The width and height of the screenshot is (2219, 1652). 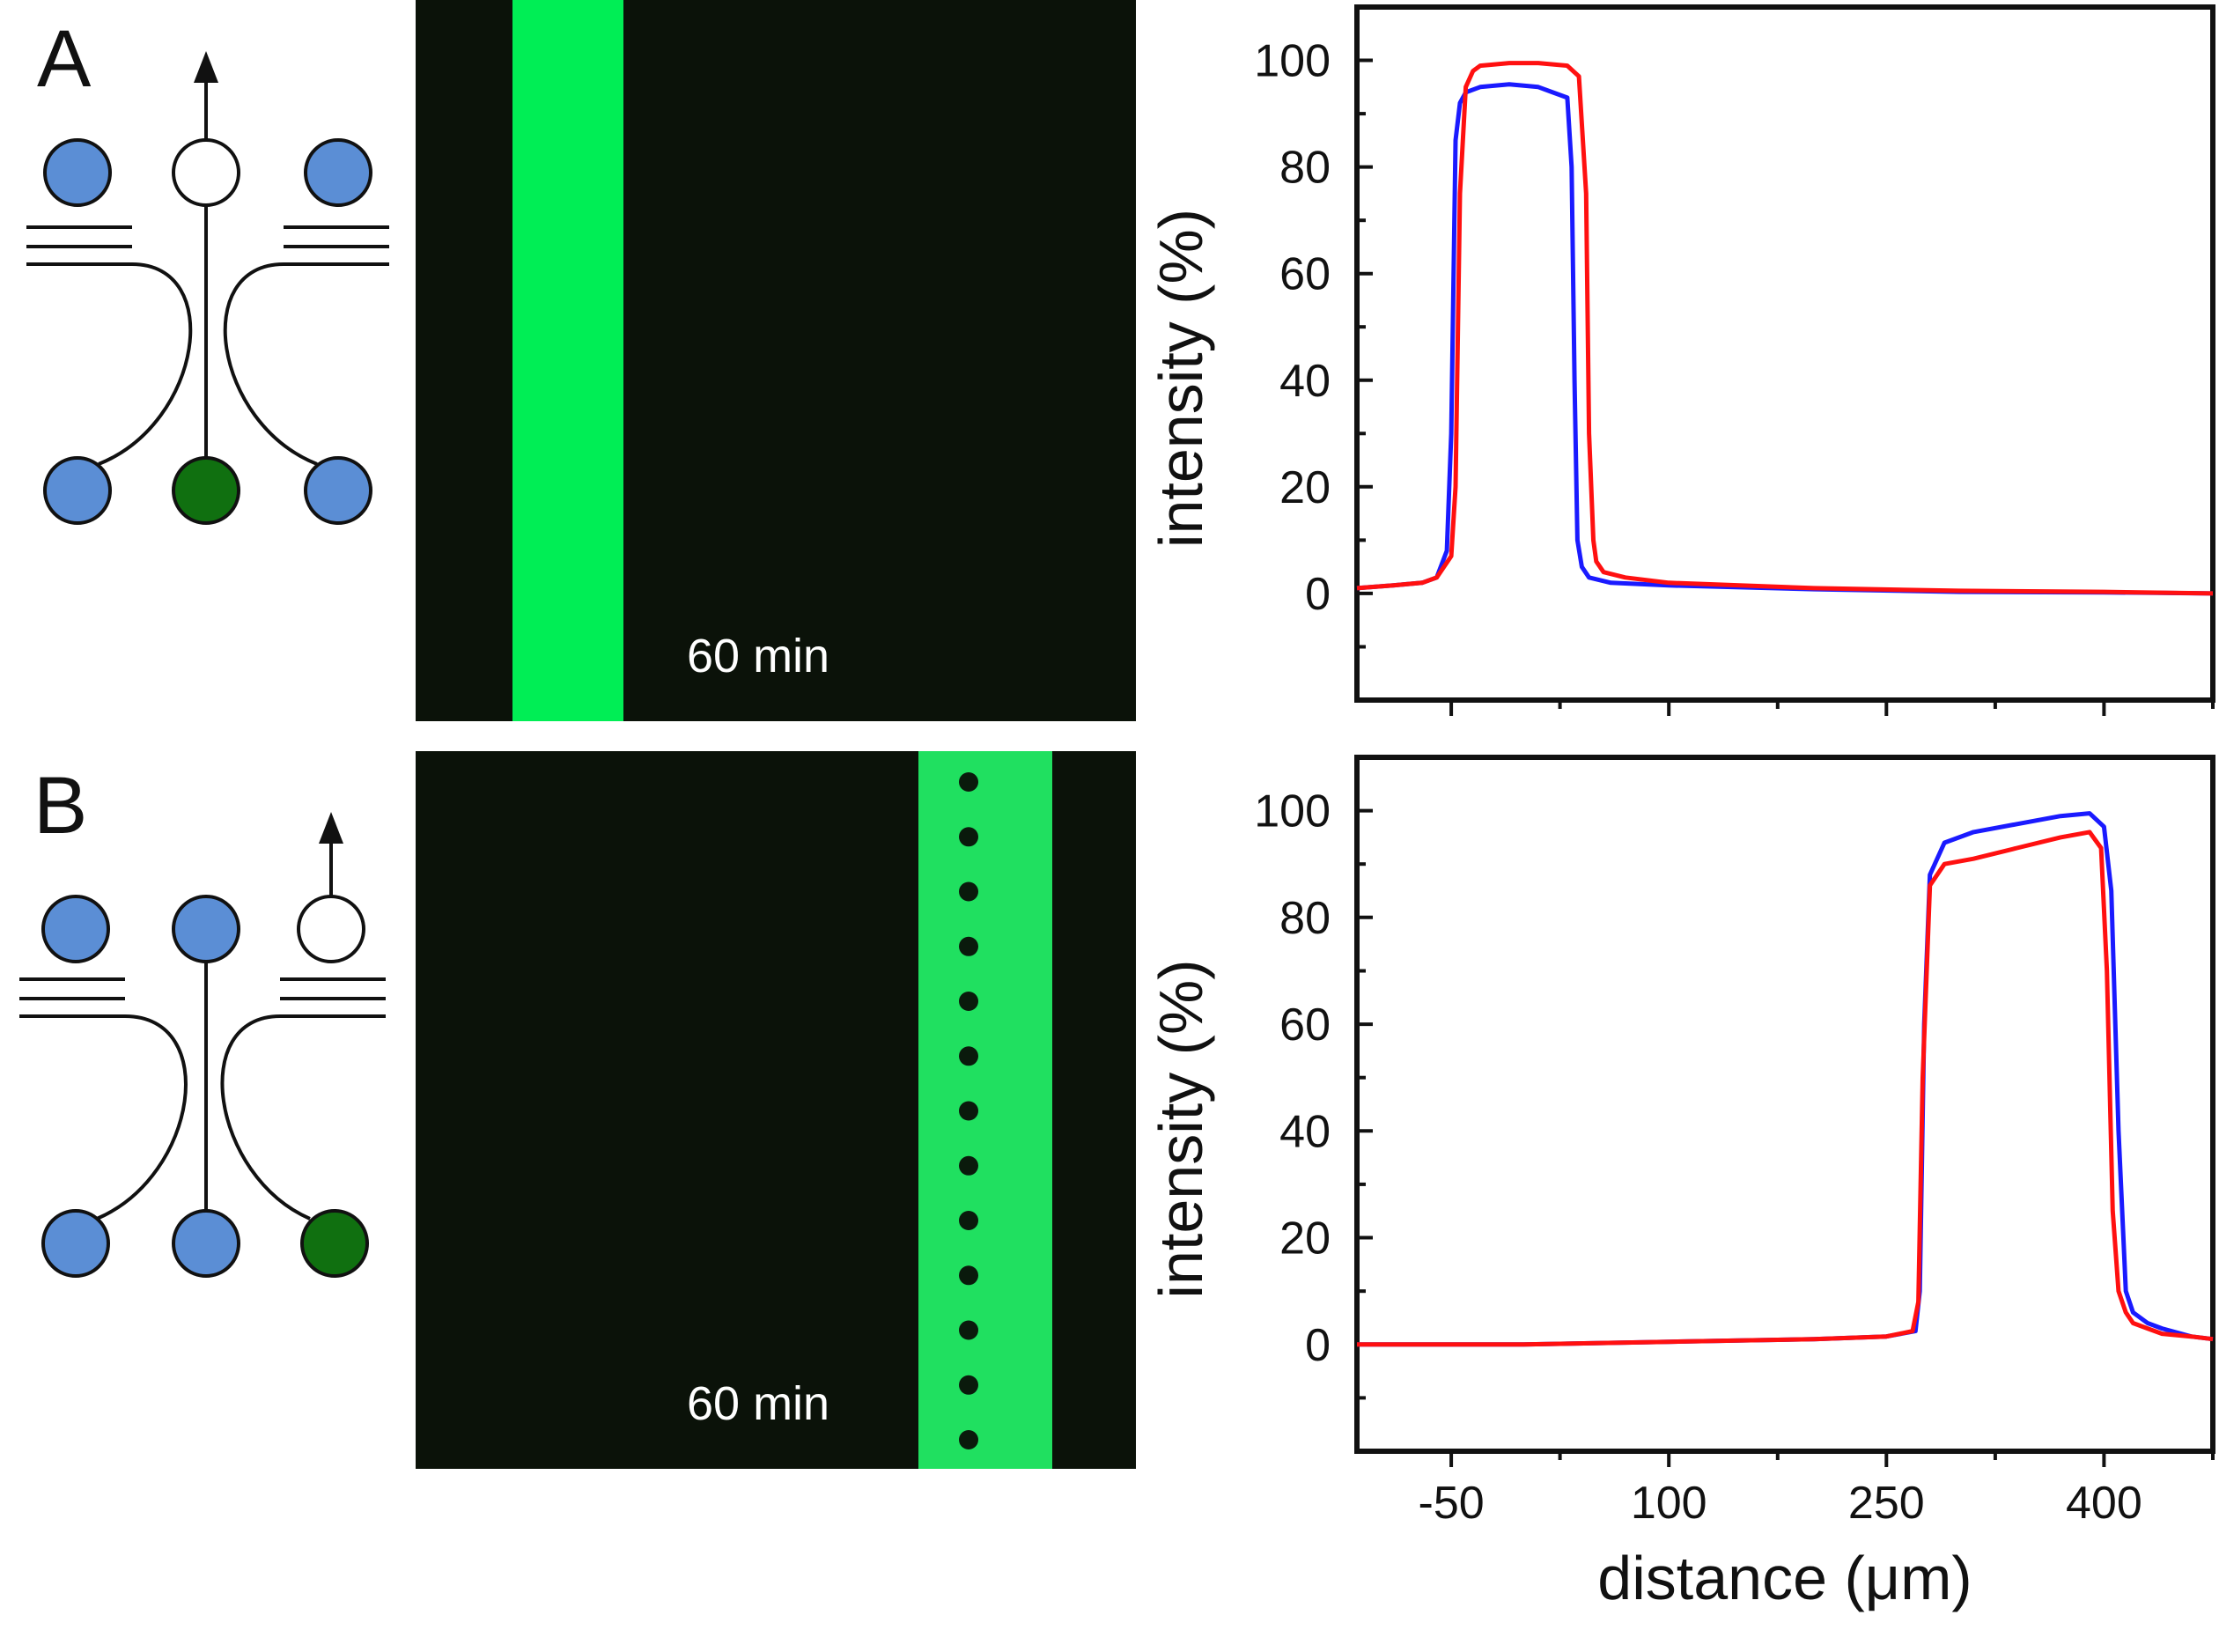 What do you see at coordinates (1318, 594) in the screenshot?
I see `chart-a-y-tick-label: 0` at bounding box center [1318, 594].